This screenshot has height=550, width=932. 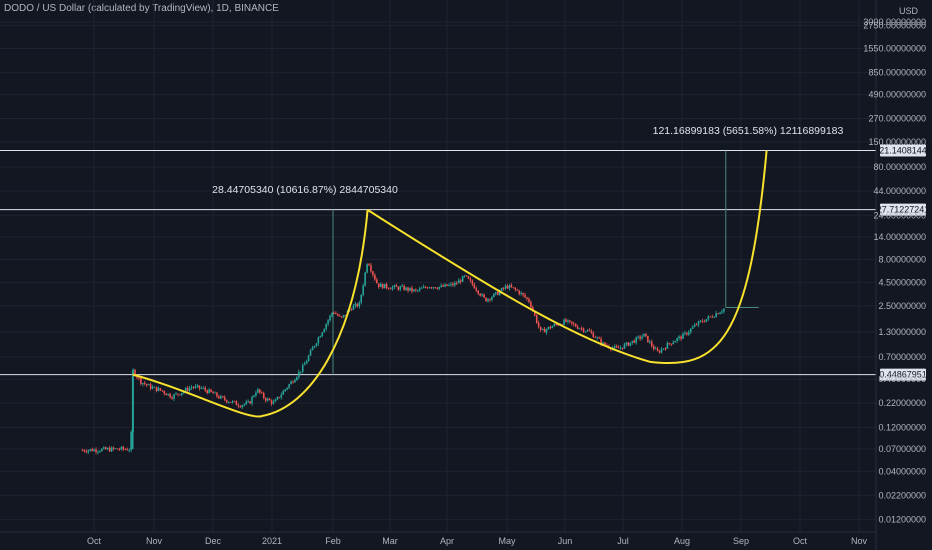 I want to click on x-tick-label: Oct, so click(x=94, y=541).